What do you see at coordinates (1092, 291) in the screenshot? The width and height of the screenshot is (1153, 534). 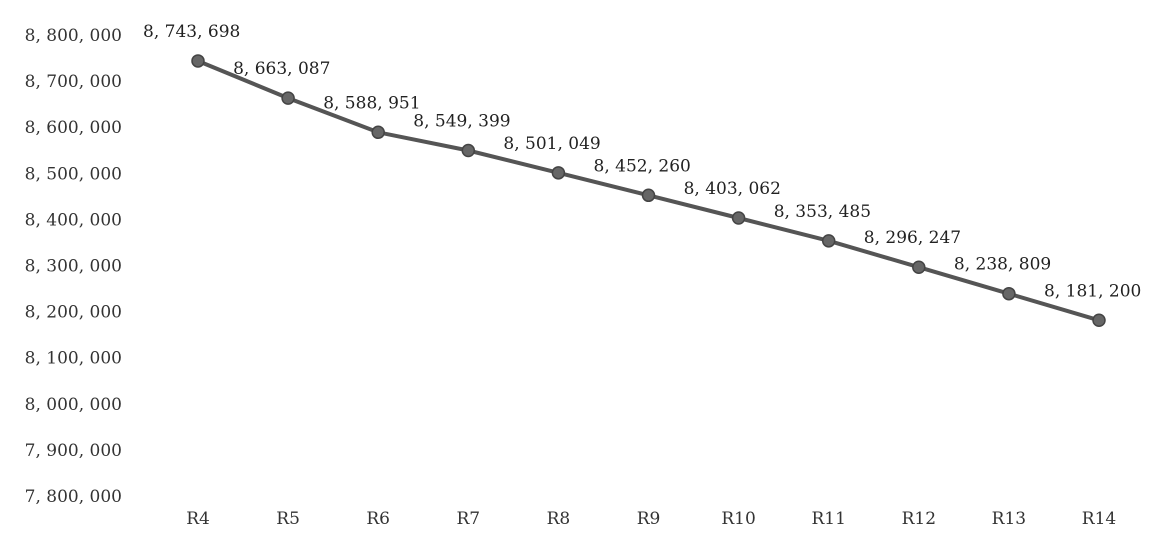 I see `data-label-r14: 8, 181, 200` at bounding box center [1092, 291].